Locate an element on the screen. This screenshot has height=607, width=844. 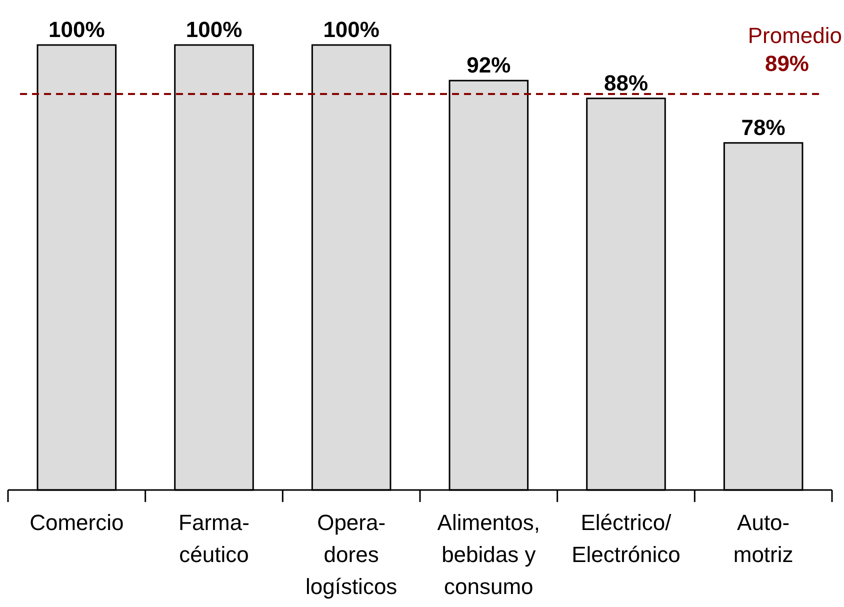
x-tick-label: Eléctrico/ Electrónico is located at coordinates (626, 538).